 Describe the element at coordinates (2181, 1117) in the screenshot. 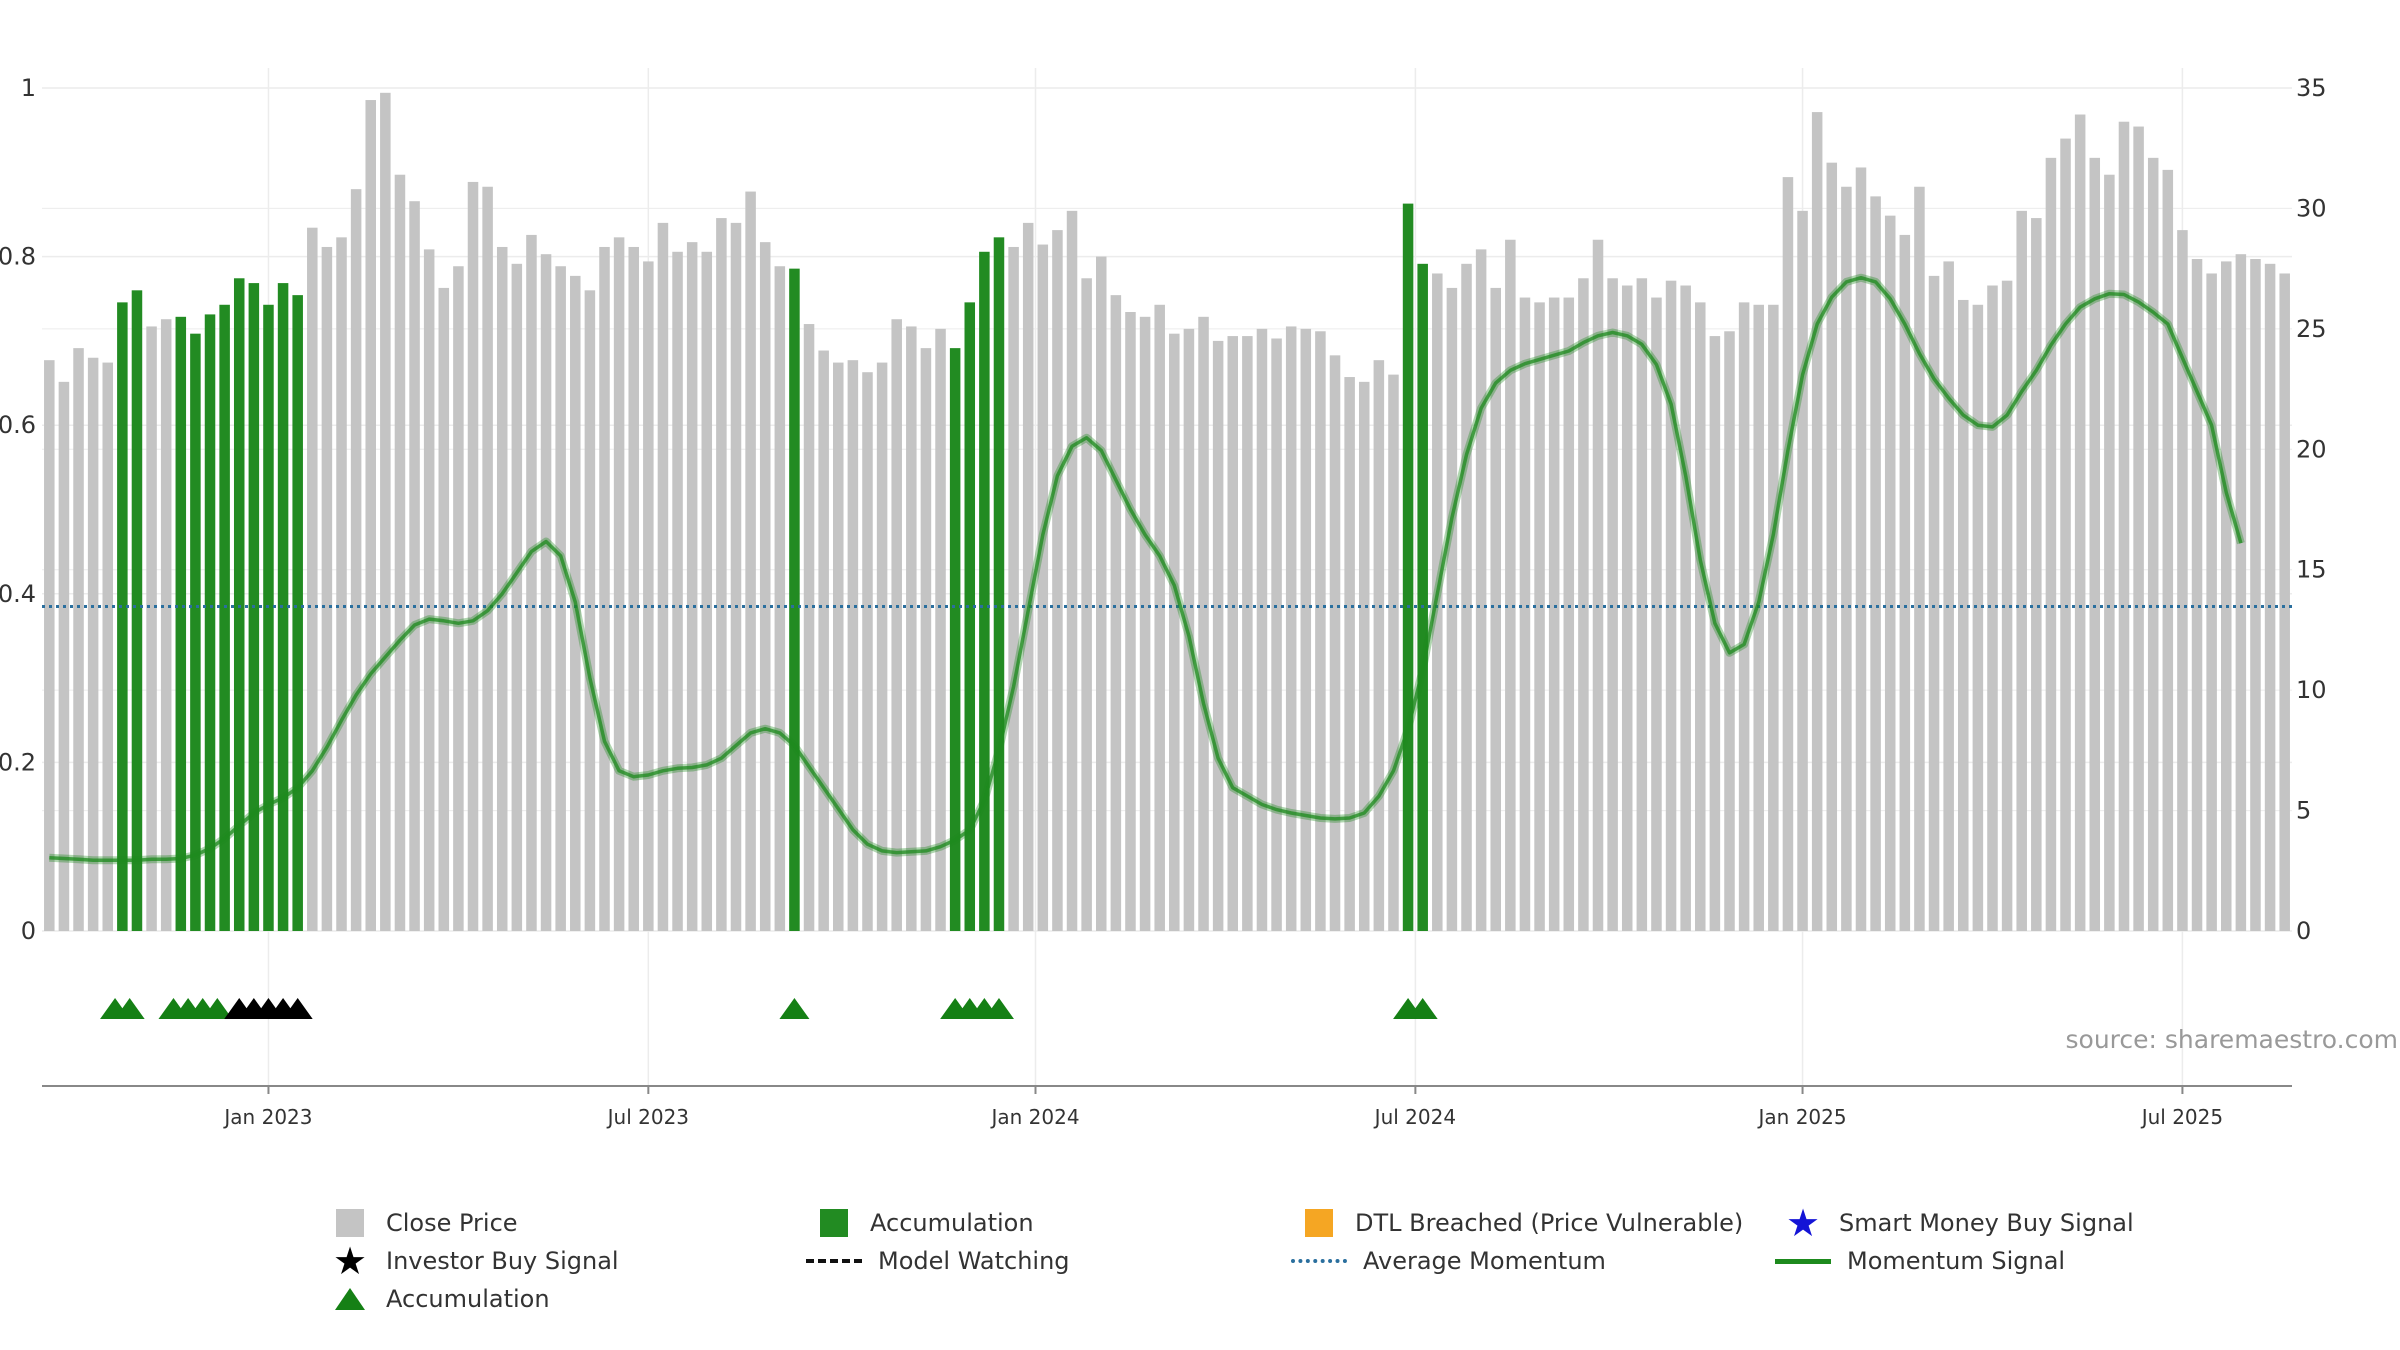

I see `x-axis-tick-label: Jul 2025` at that location.